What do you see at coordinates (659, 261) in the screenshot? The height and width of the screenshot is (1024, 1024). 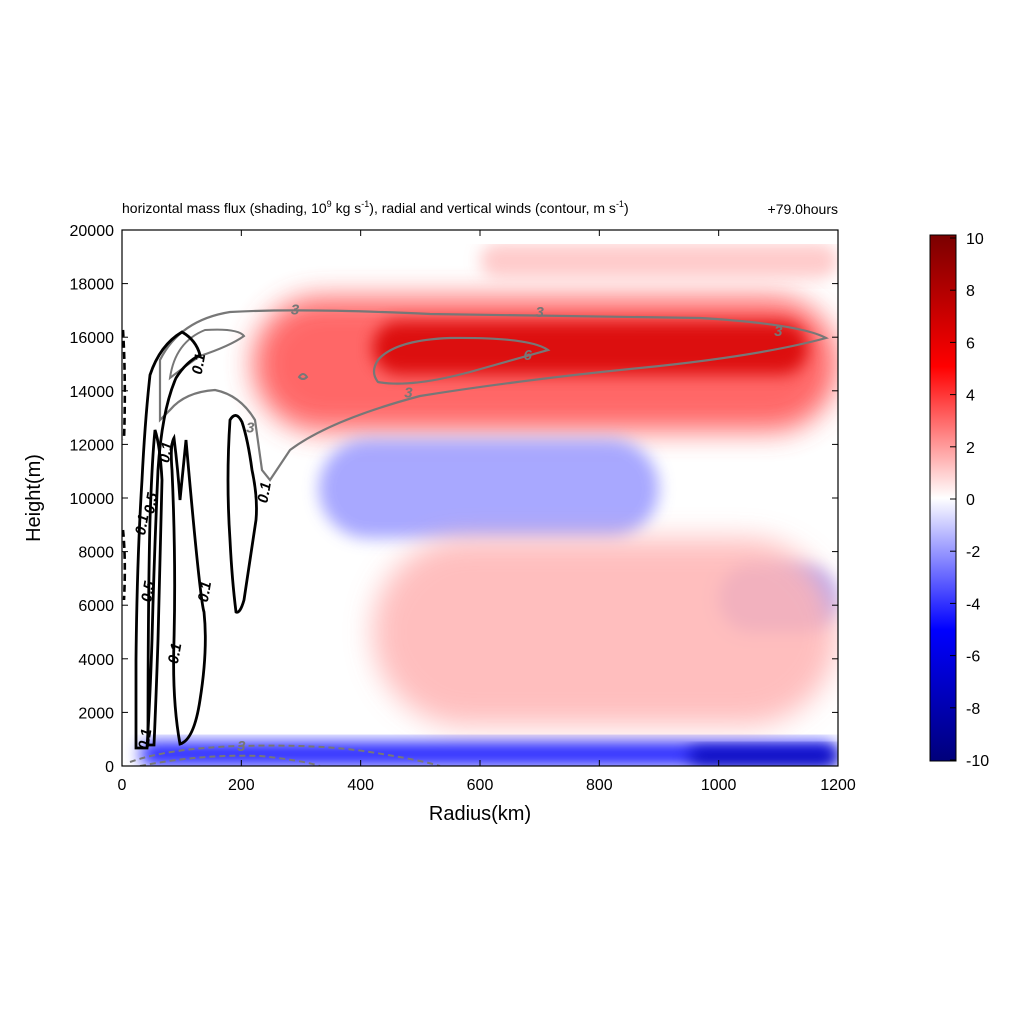 I see `shading-region-upper-weak` at bounding box center [659, 261].